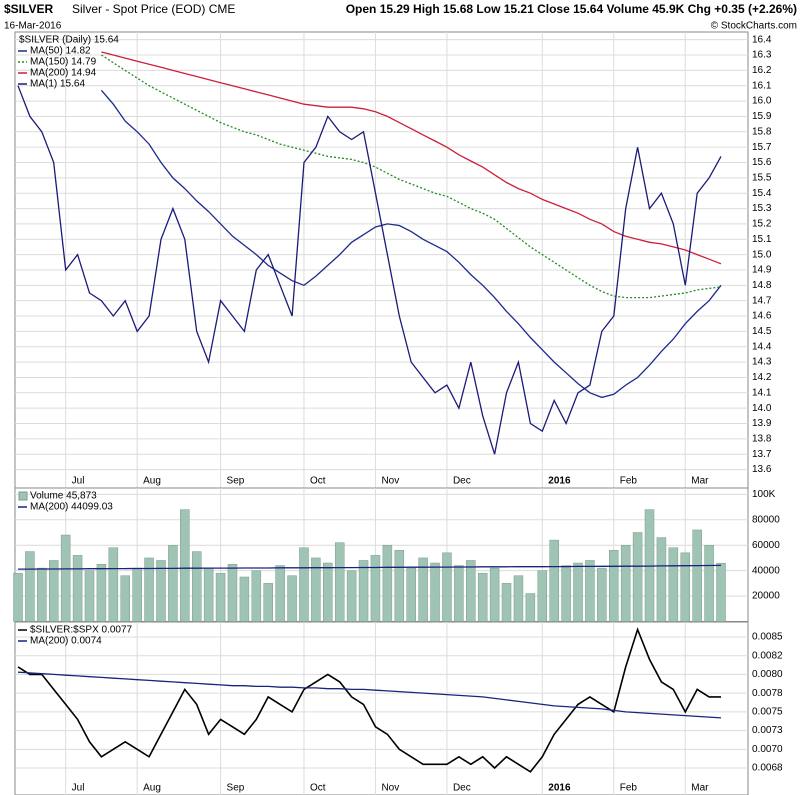  What do you see at coordinates (767, 768) in the screenshot?
I see `y-tick-label: 0.0068` at bounding box center [767, 768].